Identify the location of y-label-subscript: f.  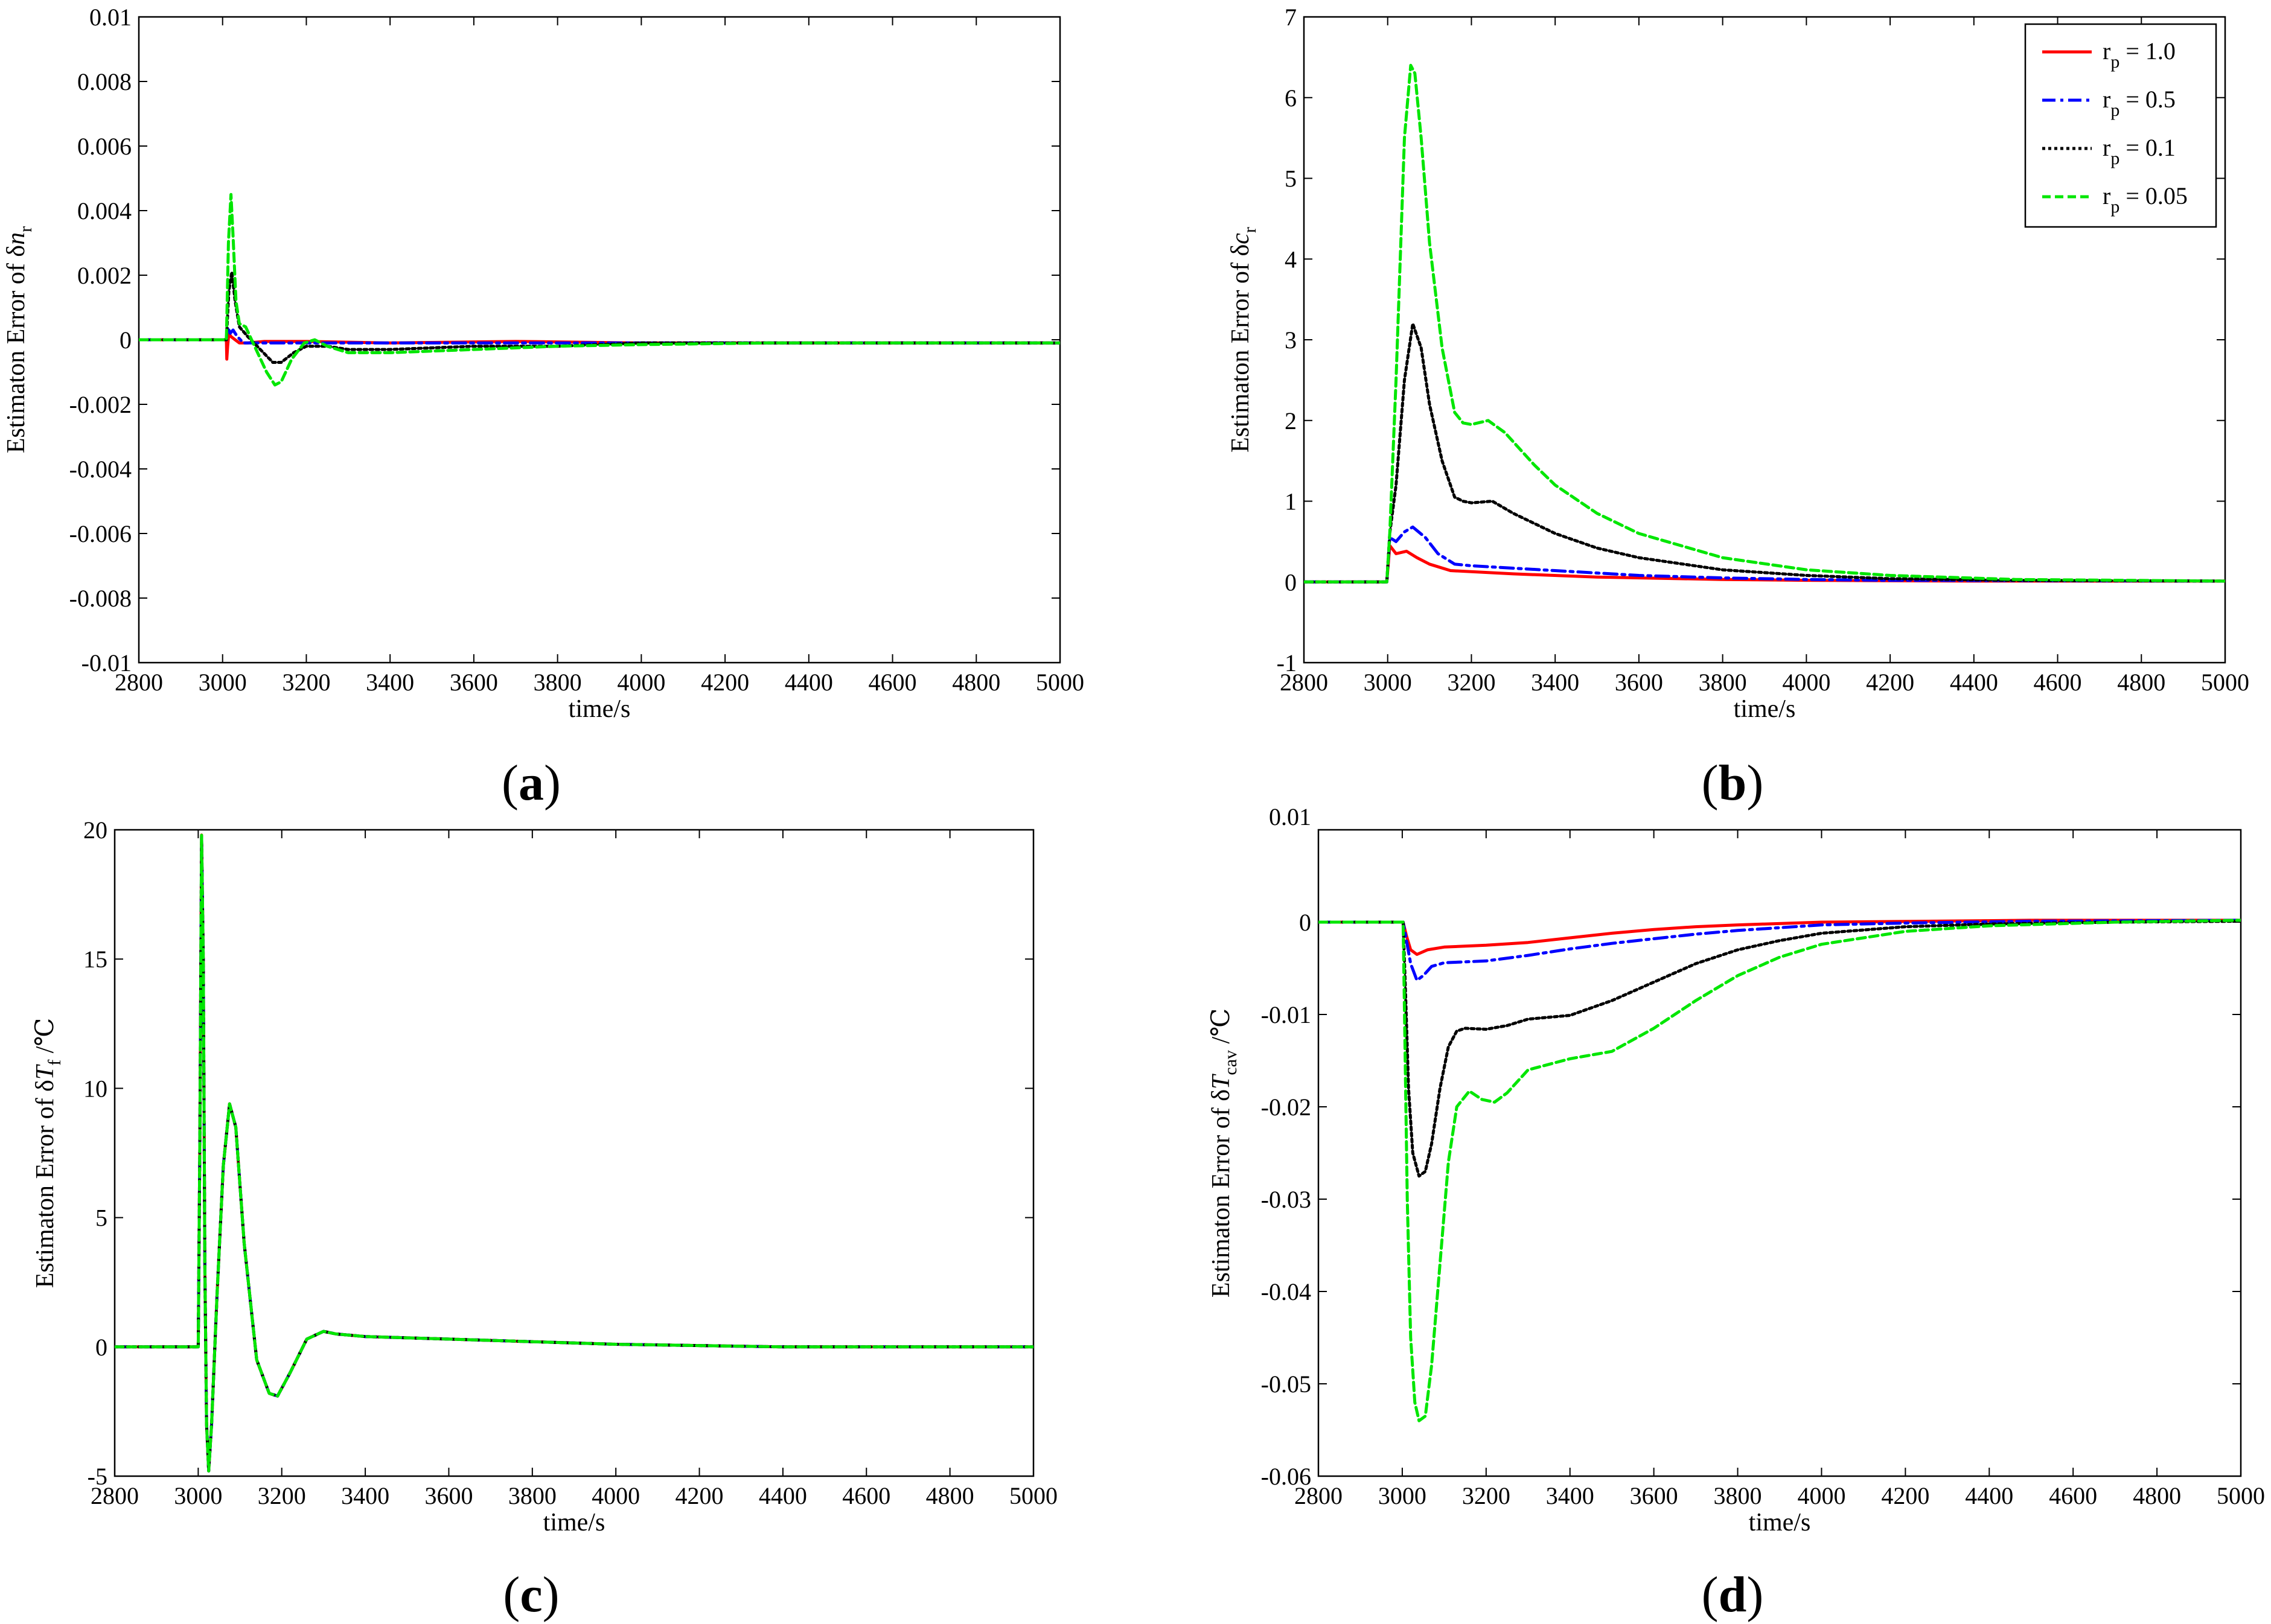
(55, 1063).